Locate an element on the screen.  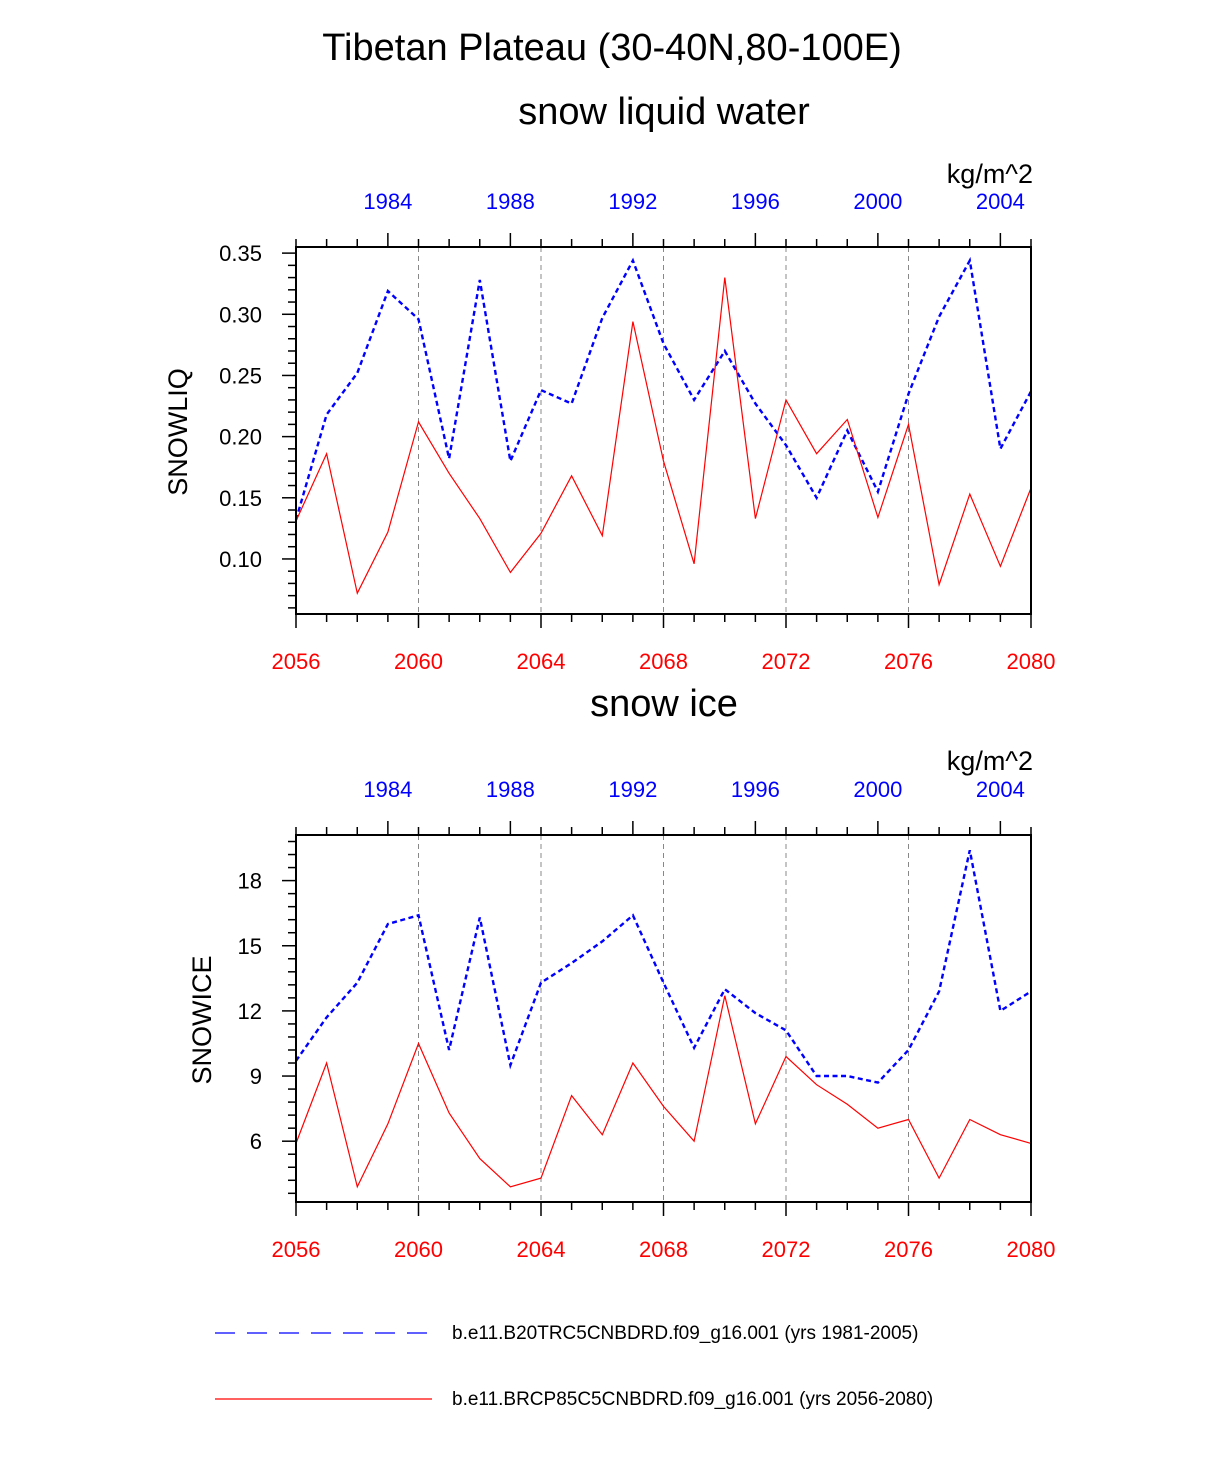
y-tick-label: 12 is located at coordinates (250, 1011).